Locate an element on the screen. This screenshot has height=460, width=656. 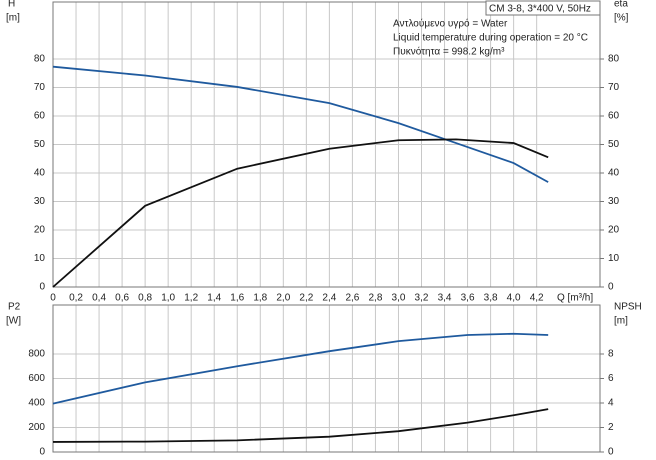
x-tick-label: 1,4 is located at coordinates (214, 298).